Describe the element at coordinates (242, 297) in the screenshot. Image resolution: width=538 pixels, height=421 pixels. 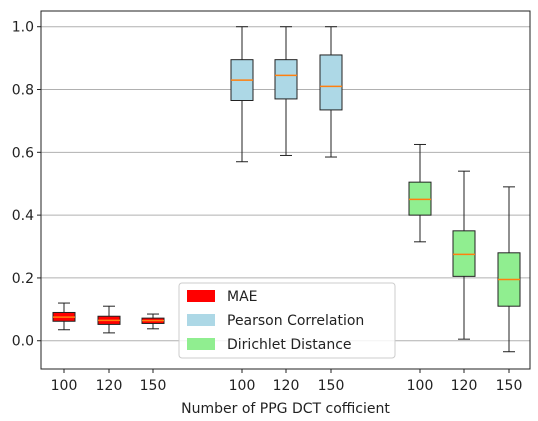
I see `legend-label: MAE` at that location.